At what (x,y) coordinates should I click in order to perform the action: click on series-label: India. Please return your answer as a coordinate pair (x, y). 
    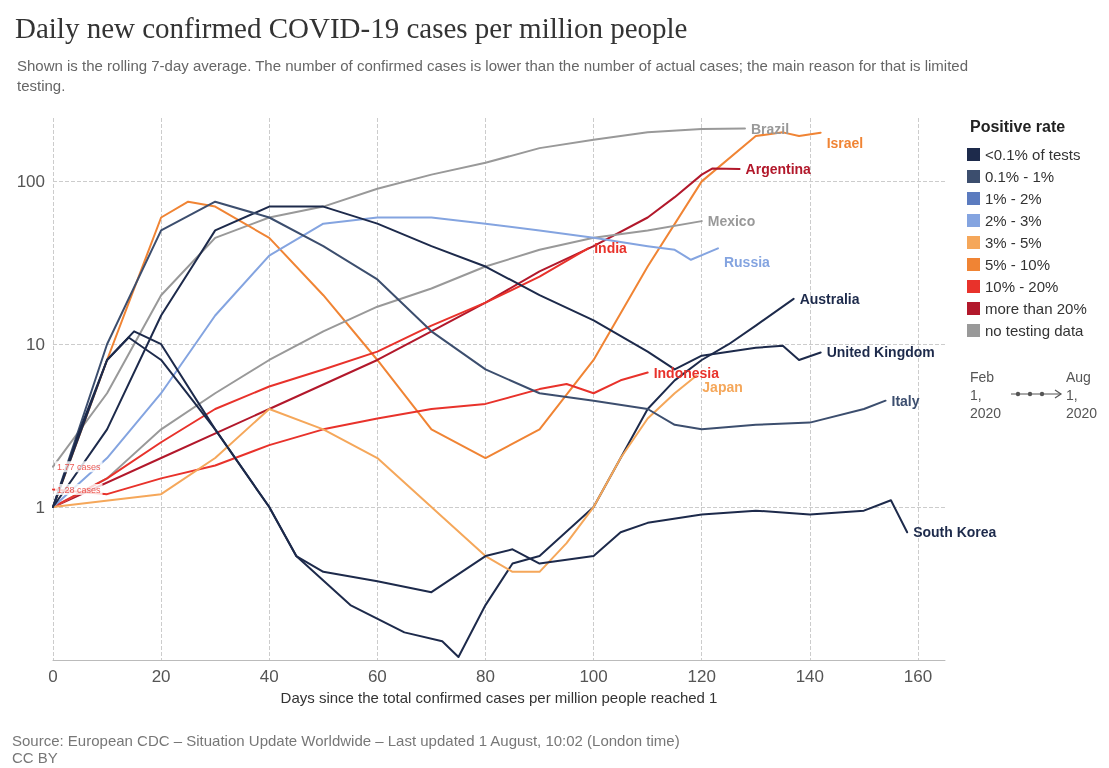
    Looking at the image, I should click on (611, 248).